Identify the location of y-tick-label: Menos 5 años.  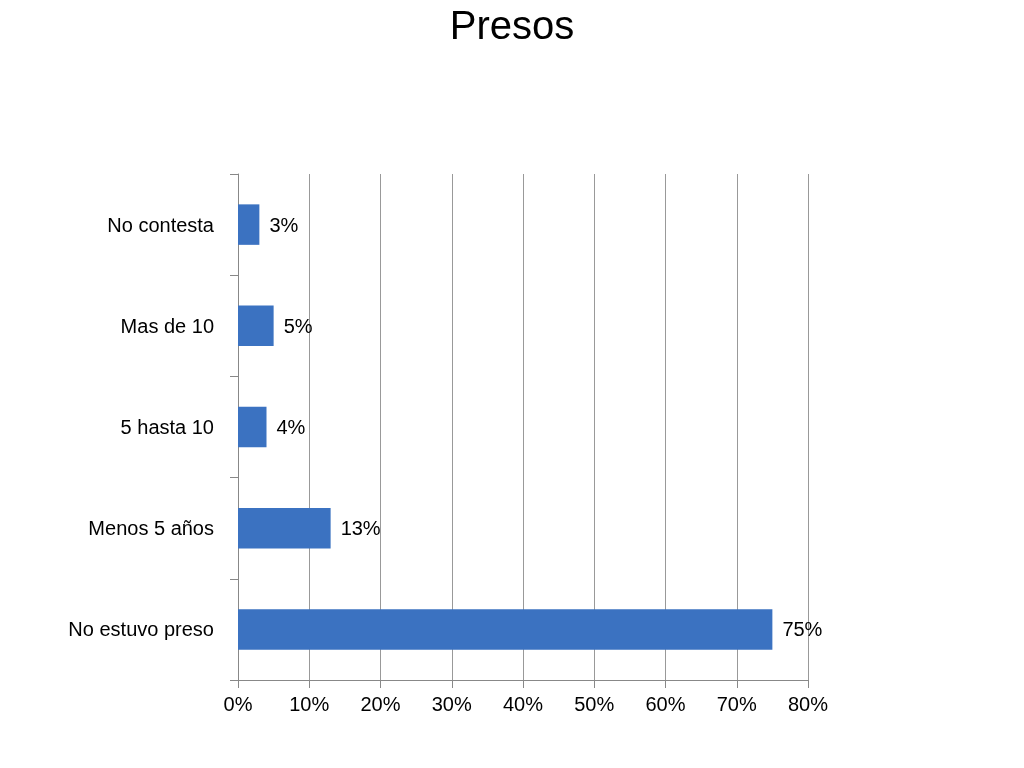
(151, 528).